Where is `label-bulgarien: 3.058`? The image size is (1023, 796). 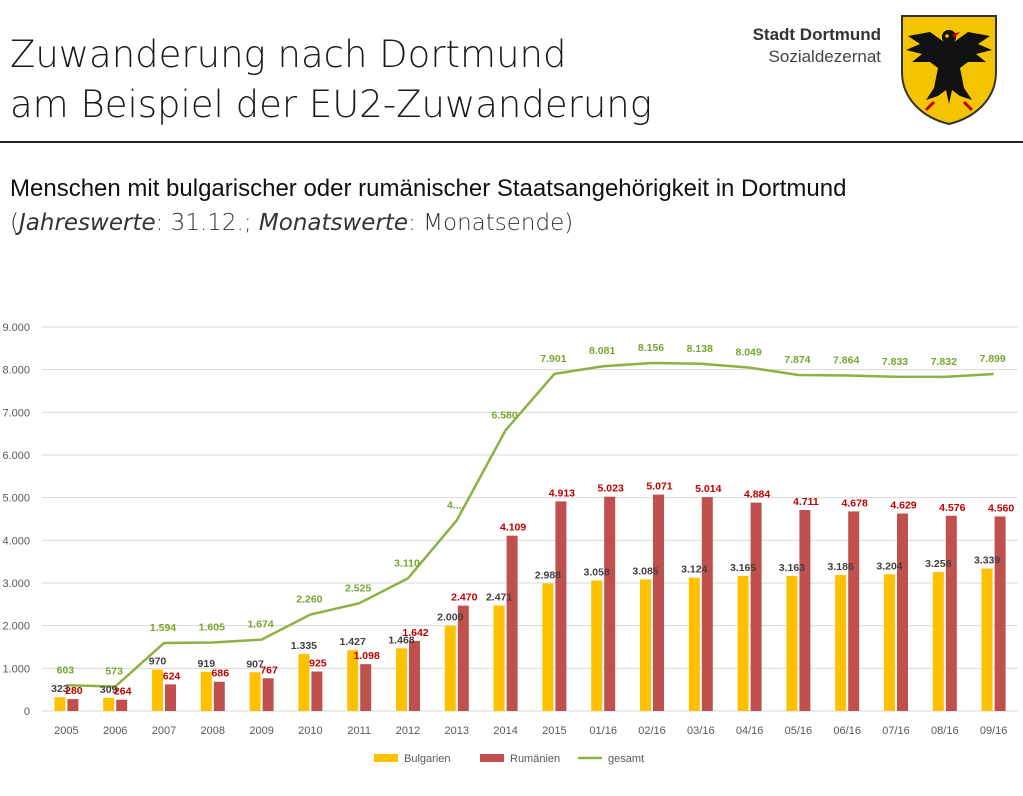
label-bulgarien: 3.058 is located at coordinates (597, 573).